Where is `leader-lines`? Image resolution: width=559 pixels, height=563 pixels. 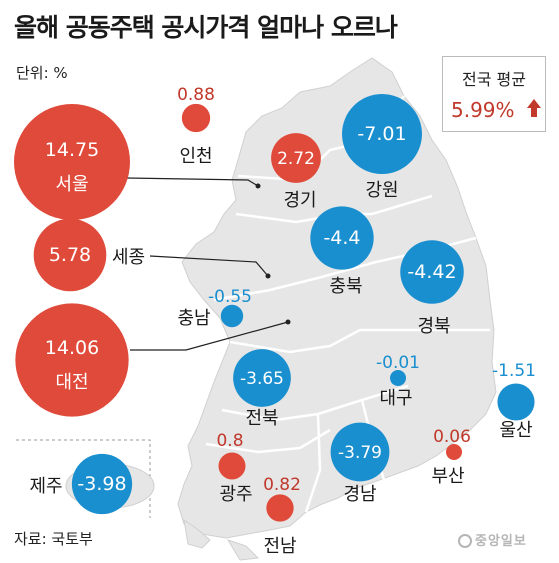 leader-lines is located at coordinates (208, 264).